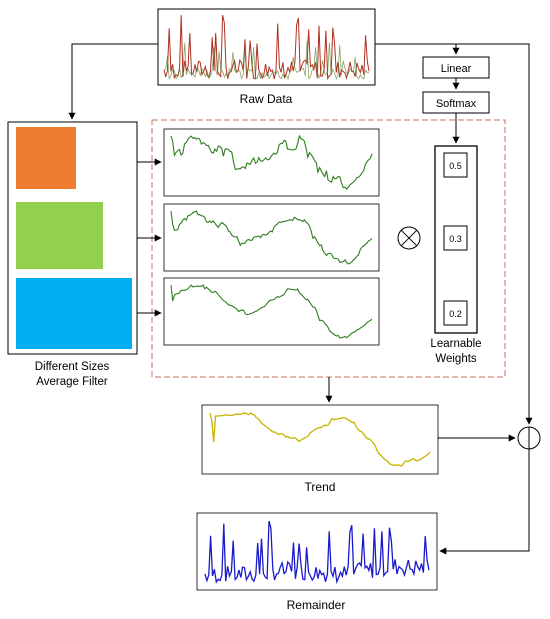 This screenshot has width=550, height=619. Describe the element at coordinates (484, 502) in the screenshot. I see `arrow-sum-to-remainder` at that location.